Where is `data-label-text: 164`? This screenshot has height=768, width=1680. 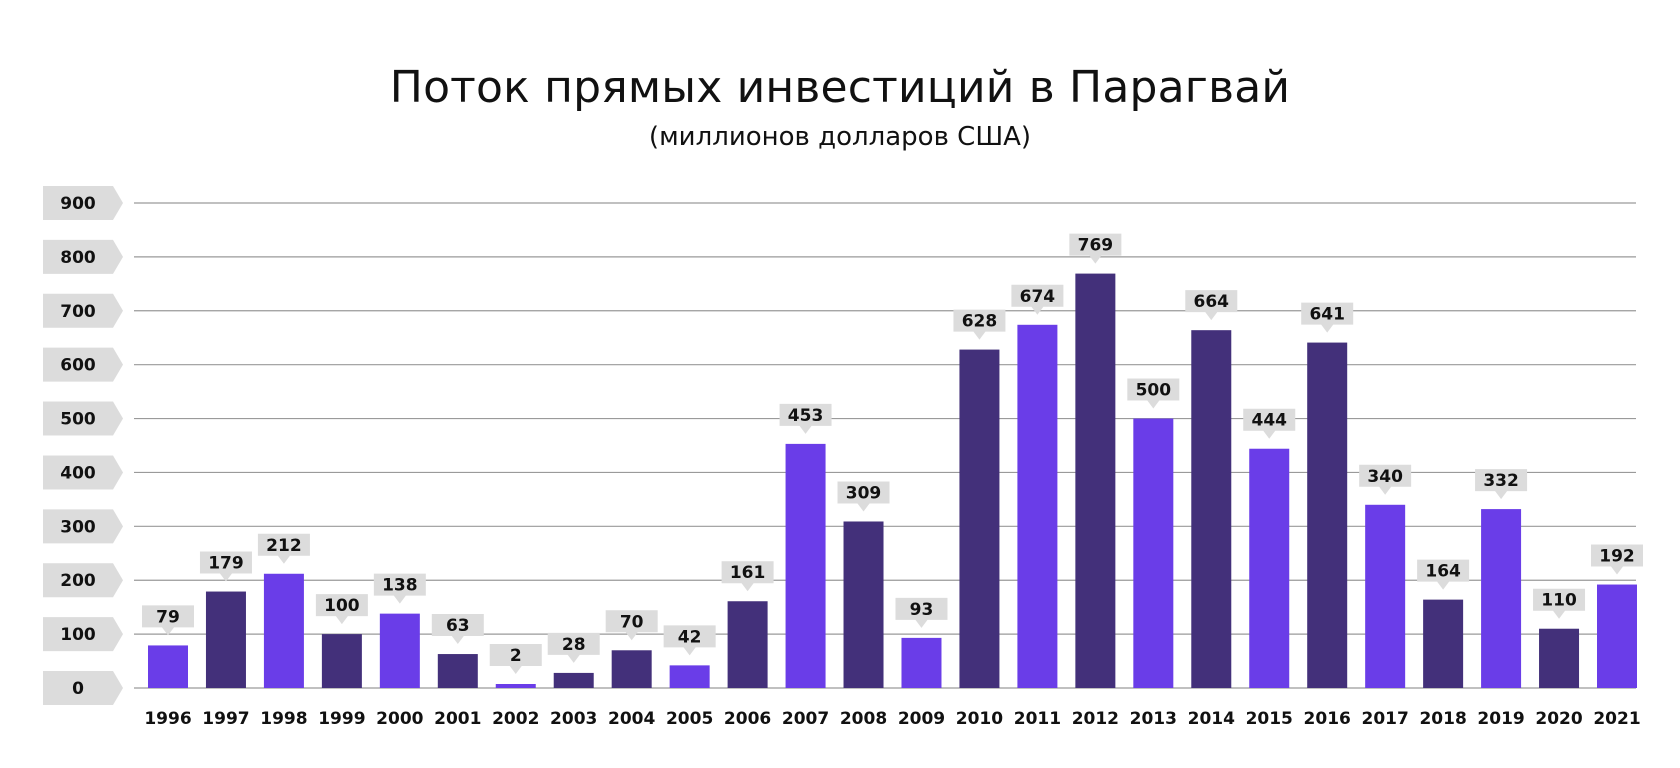
data-label-text: 164 is located at coordinates (1443, 572).